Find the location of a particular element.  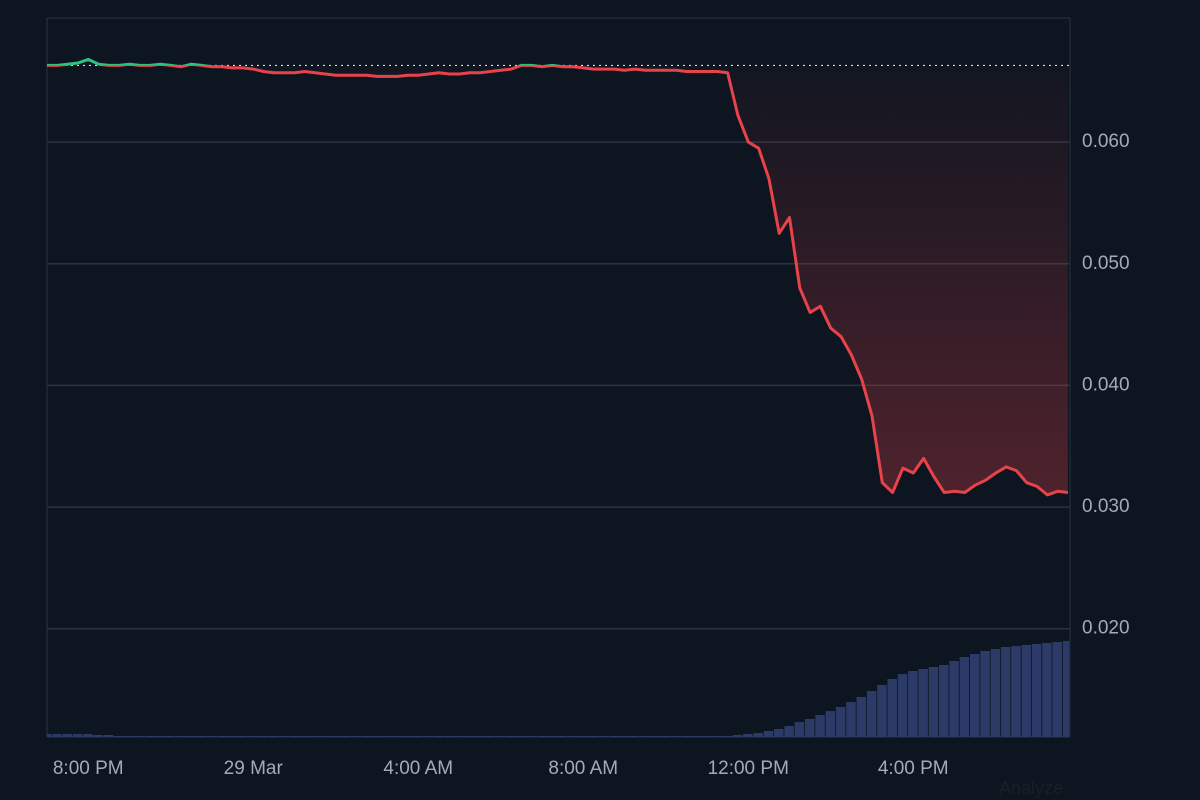

x-tick-label: 29 Mar is located at coordinates (254, 768).